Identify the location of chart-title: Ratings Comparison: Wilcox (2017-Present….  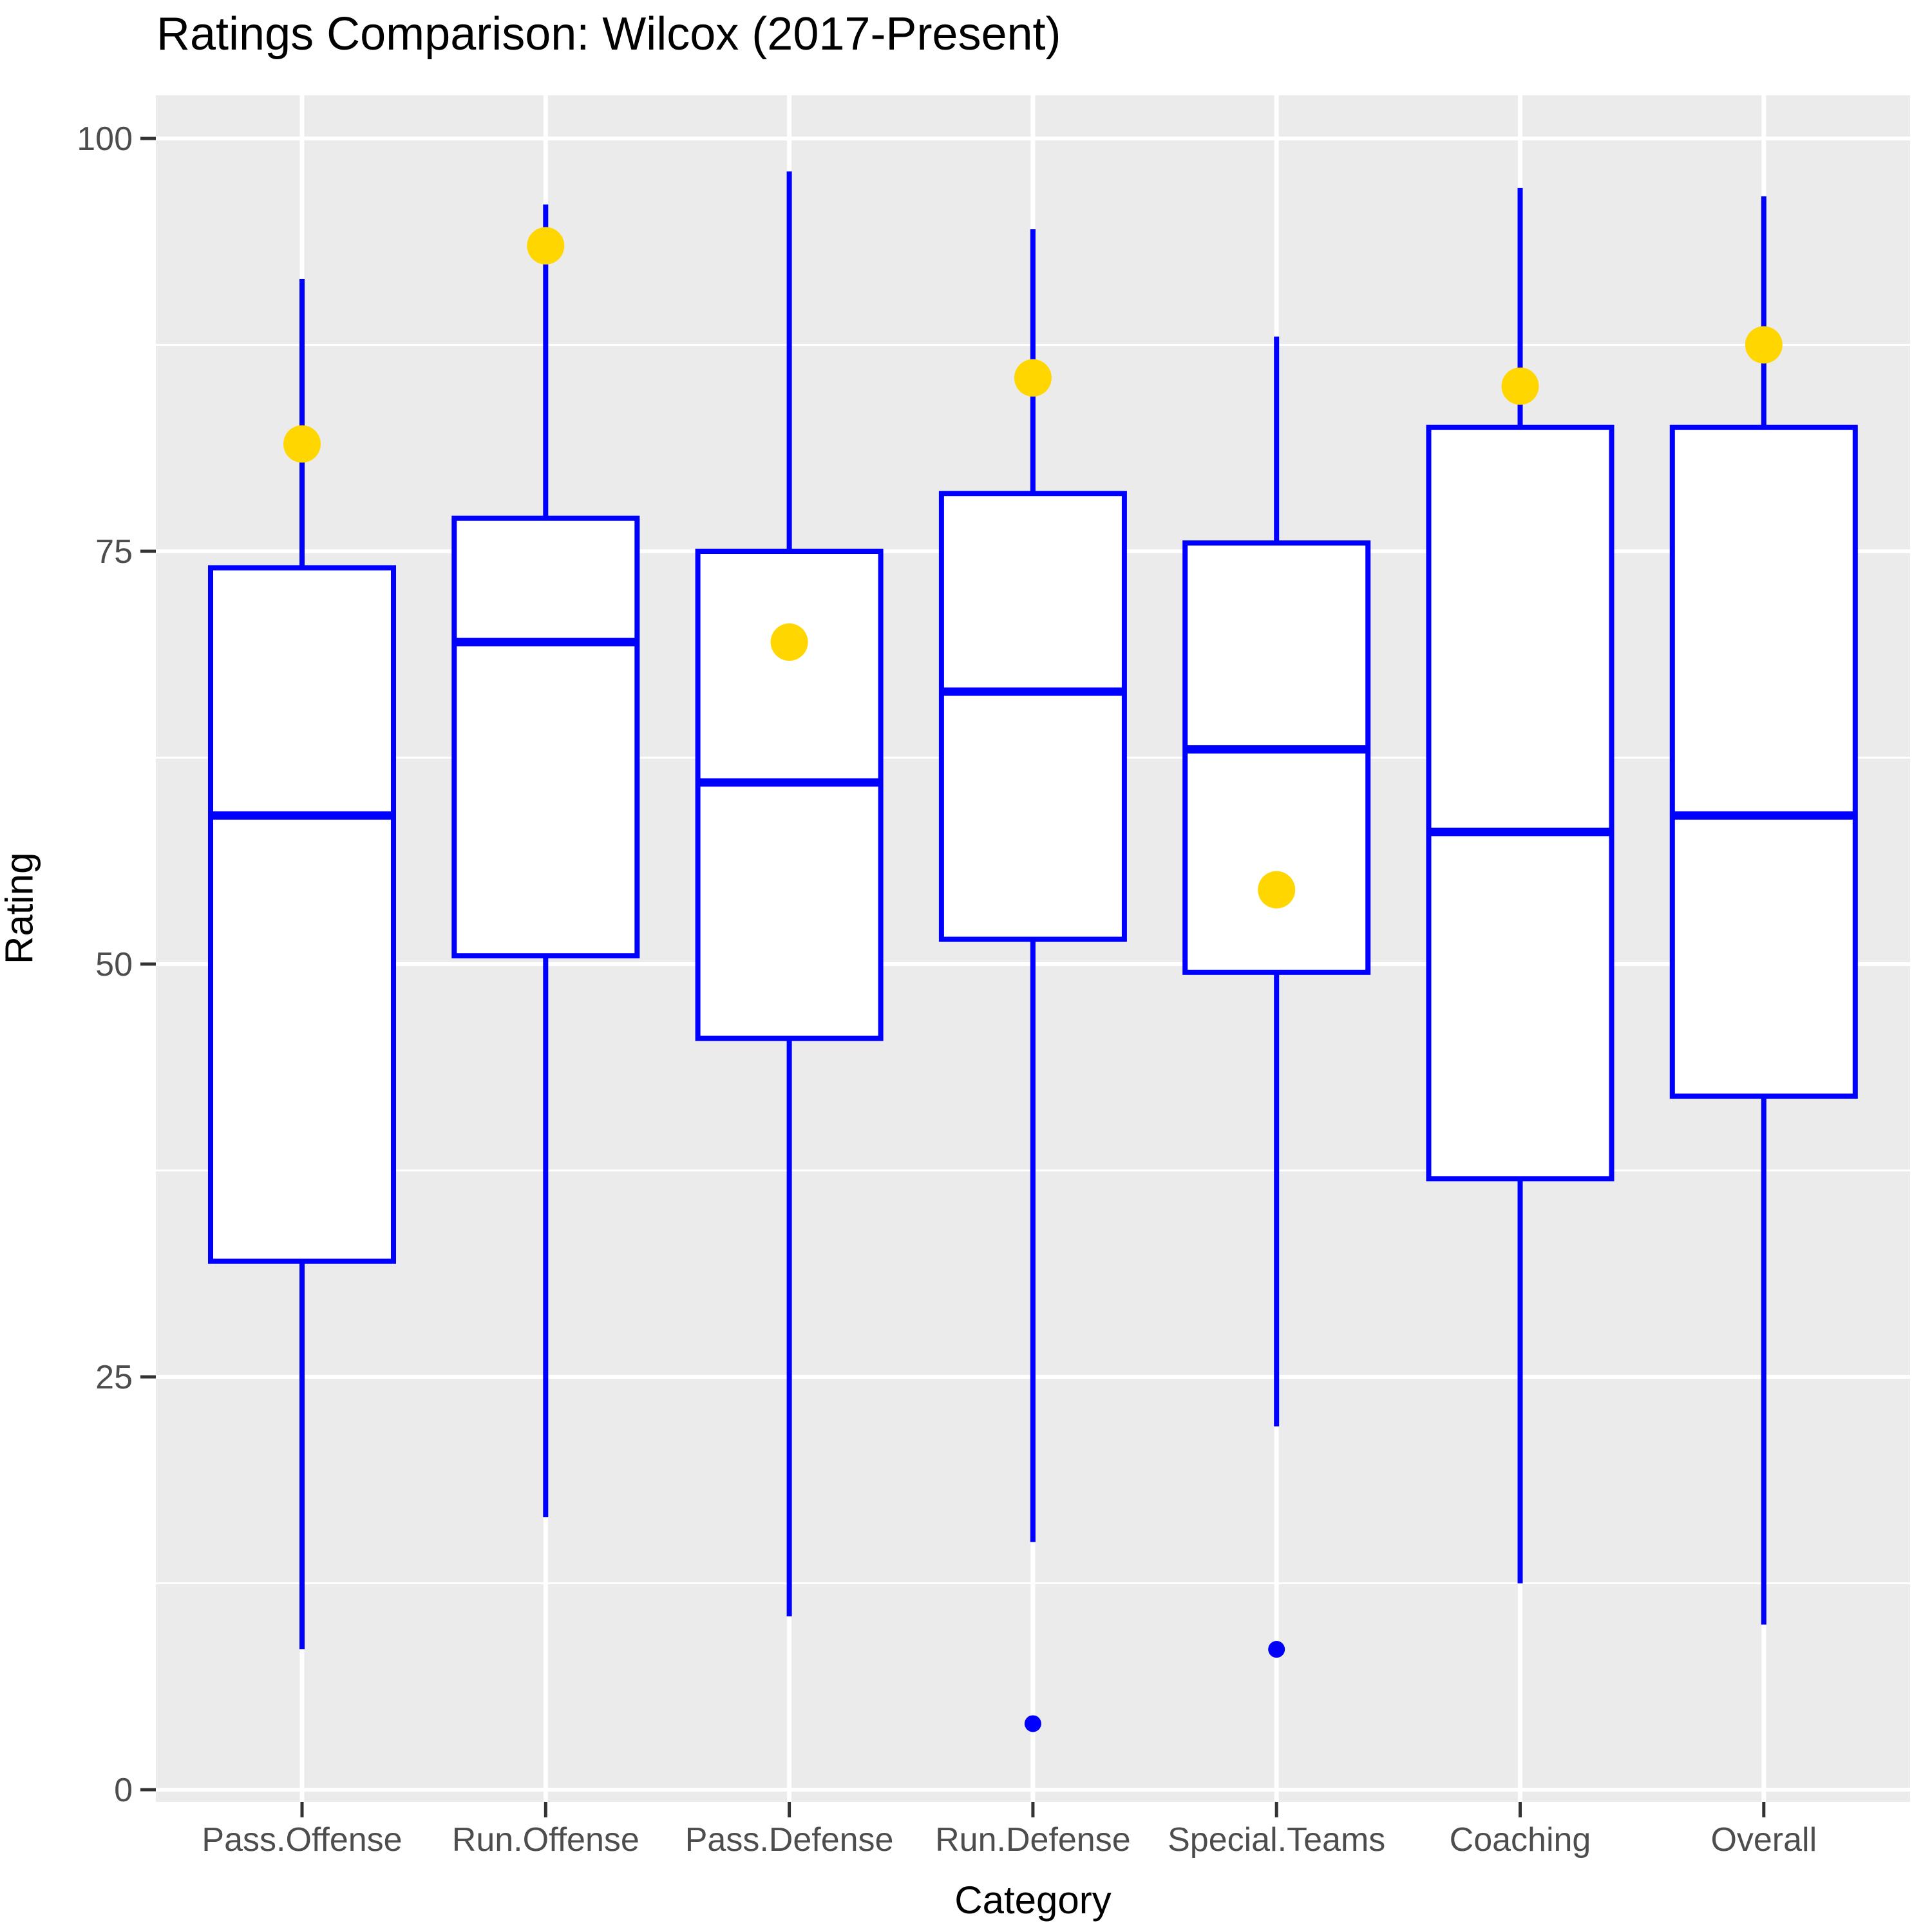
(608, 34).